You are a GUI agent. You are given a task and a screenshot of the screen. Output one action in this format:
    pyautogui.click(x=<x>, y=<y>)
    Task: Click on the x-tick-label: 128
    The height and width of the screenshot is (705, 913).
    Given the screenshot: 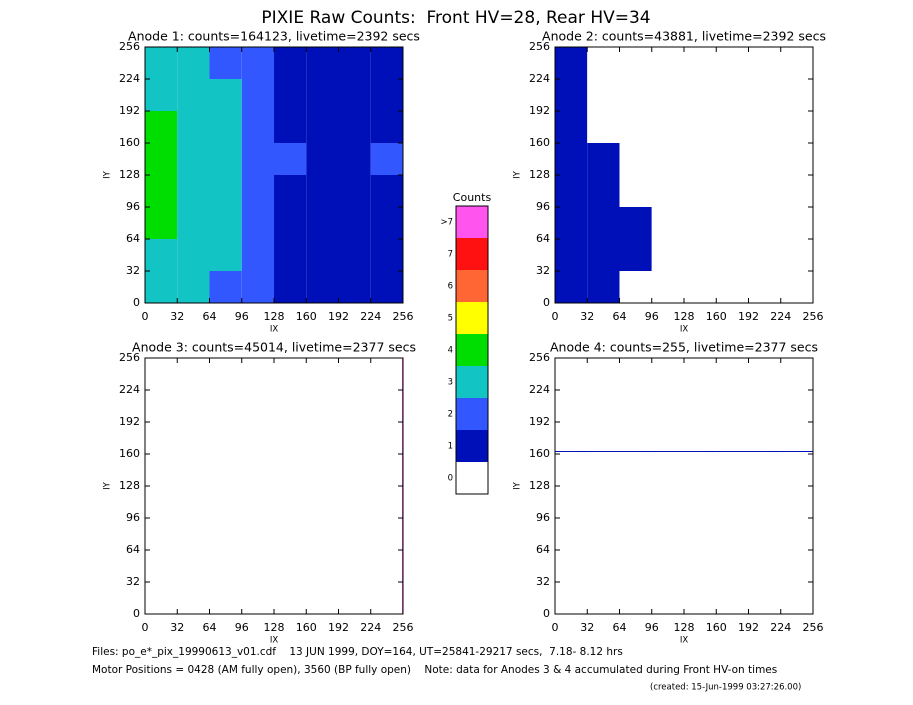 What is the action you would take?
    pyautogui.click(x=274, y=627)
    